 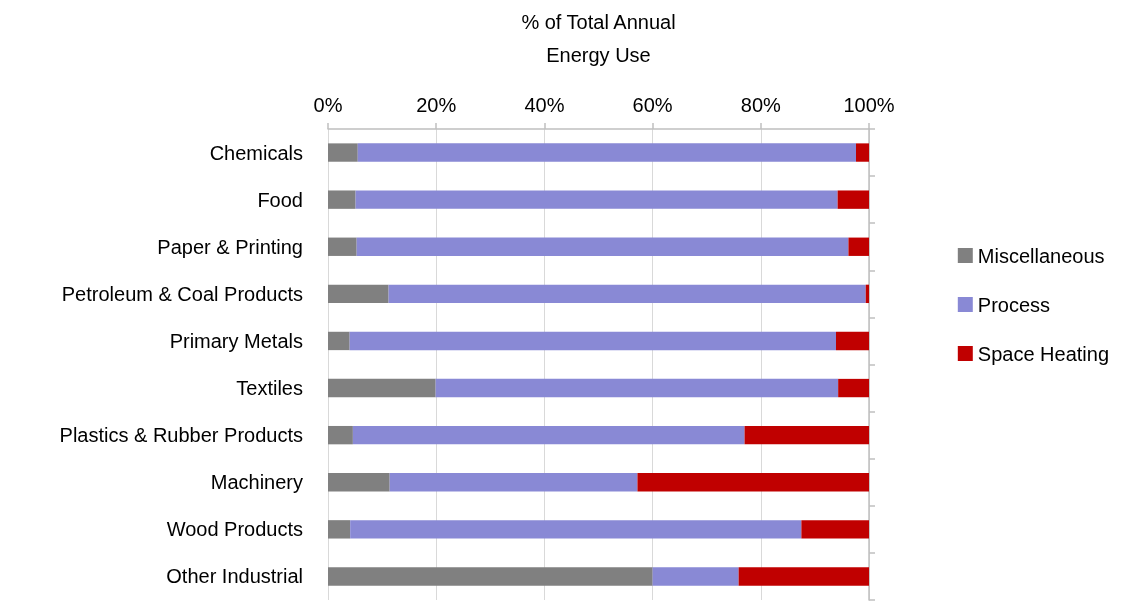 What do you see at coordinates (328, 105) in the screenshot?
I see `x-tick-label: 0%` at bounding box center [328, 105].